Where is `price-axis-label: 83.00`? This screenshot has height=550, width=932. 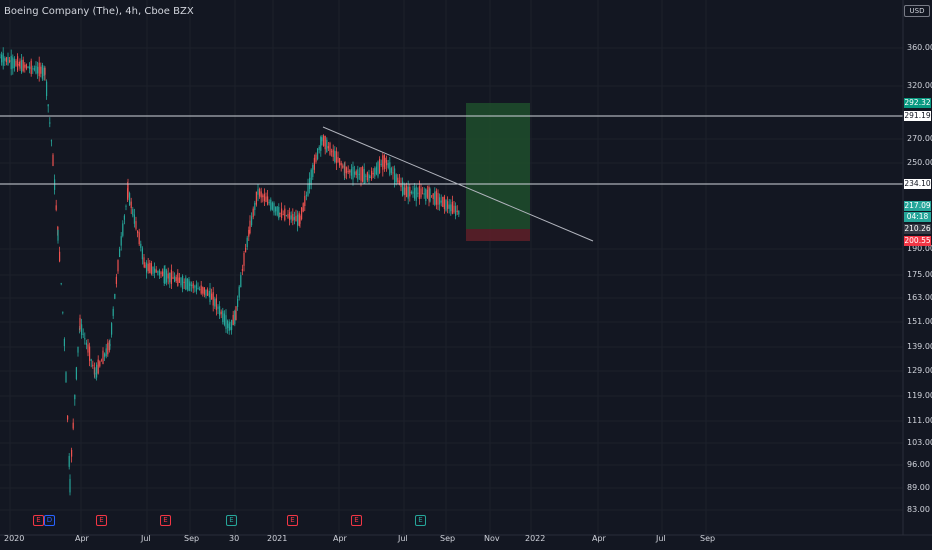 price-axis-label: 83.00 is located at coordinates (918, 509).